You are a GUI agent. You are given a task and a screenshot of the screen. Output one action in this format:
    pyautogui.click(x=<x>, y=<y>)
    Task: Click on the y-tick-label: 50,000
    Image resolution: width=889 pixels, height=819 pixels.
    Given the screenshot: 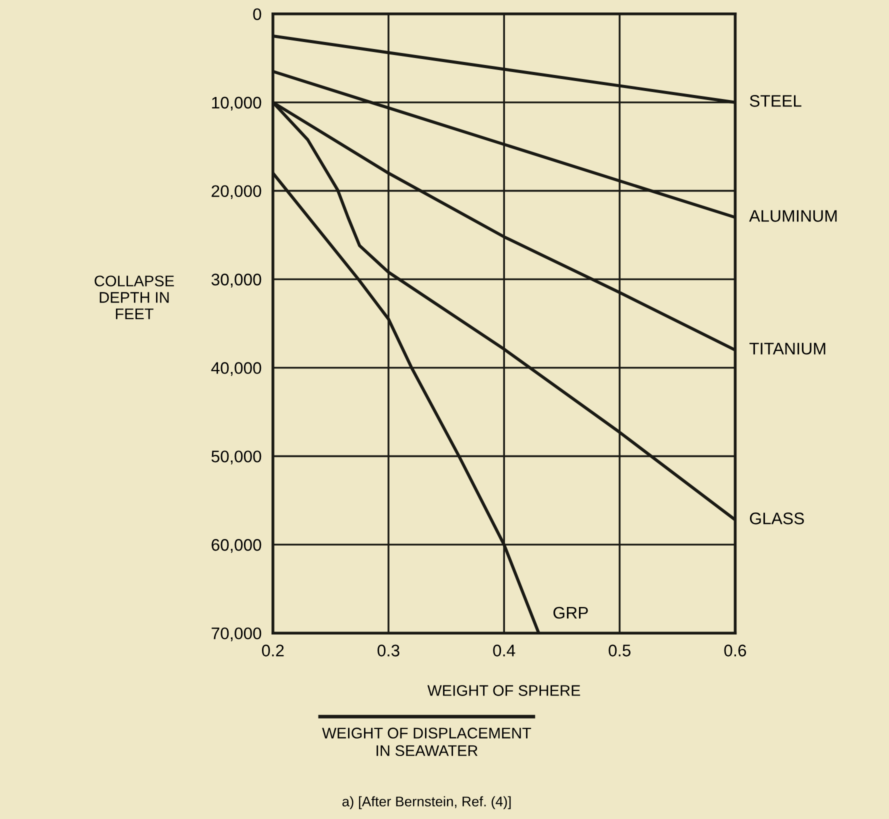 What is the action you would take?
    pyautogui.click(x=237, y=457)
    